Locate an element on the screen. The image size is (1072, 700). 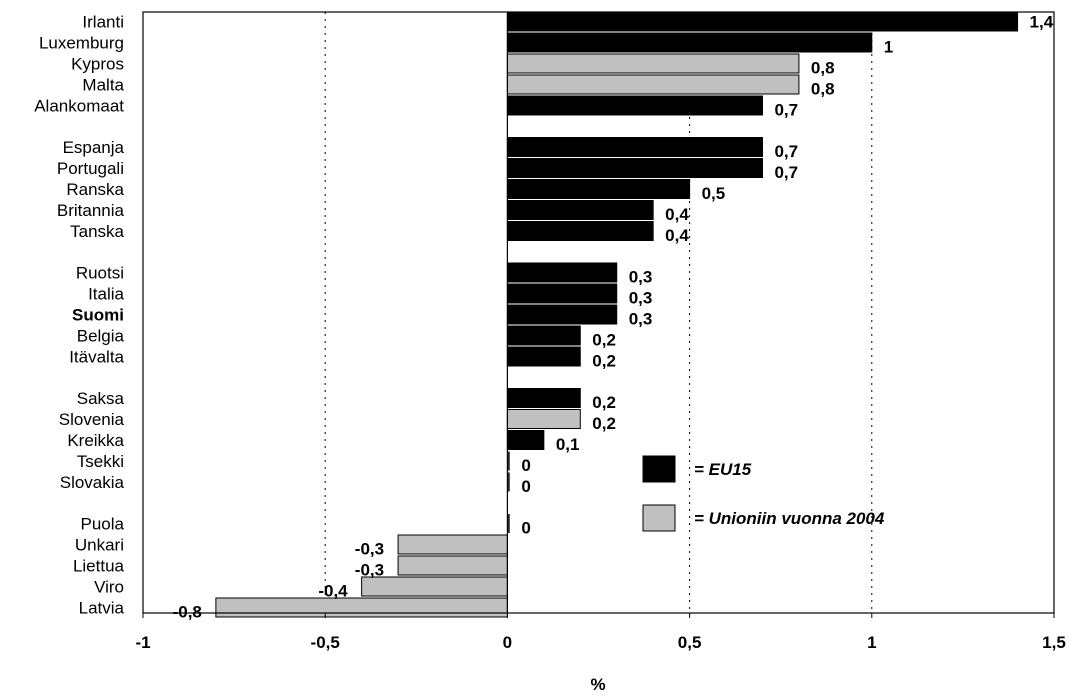
value-label: -0,8 is located at coordinates (187, 612).